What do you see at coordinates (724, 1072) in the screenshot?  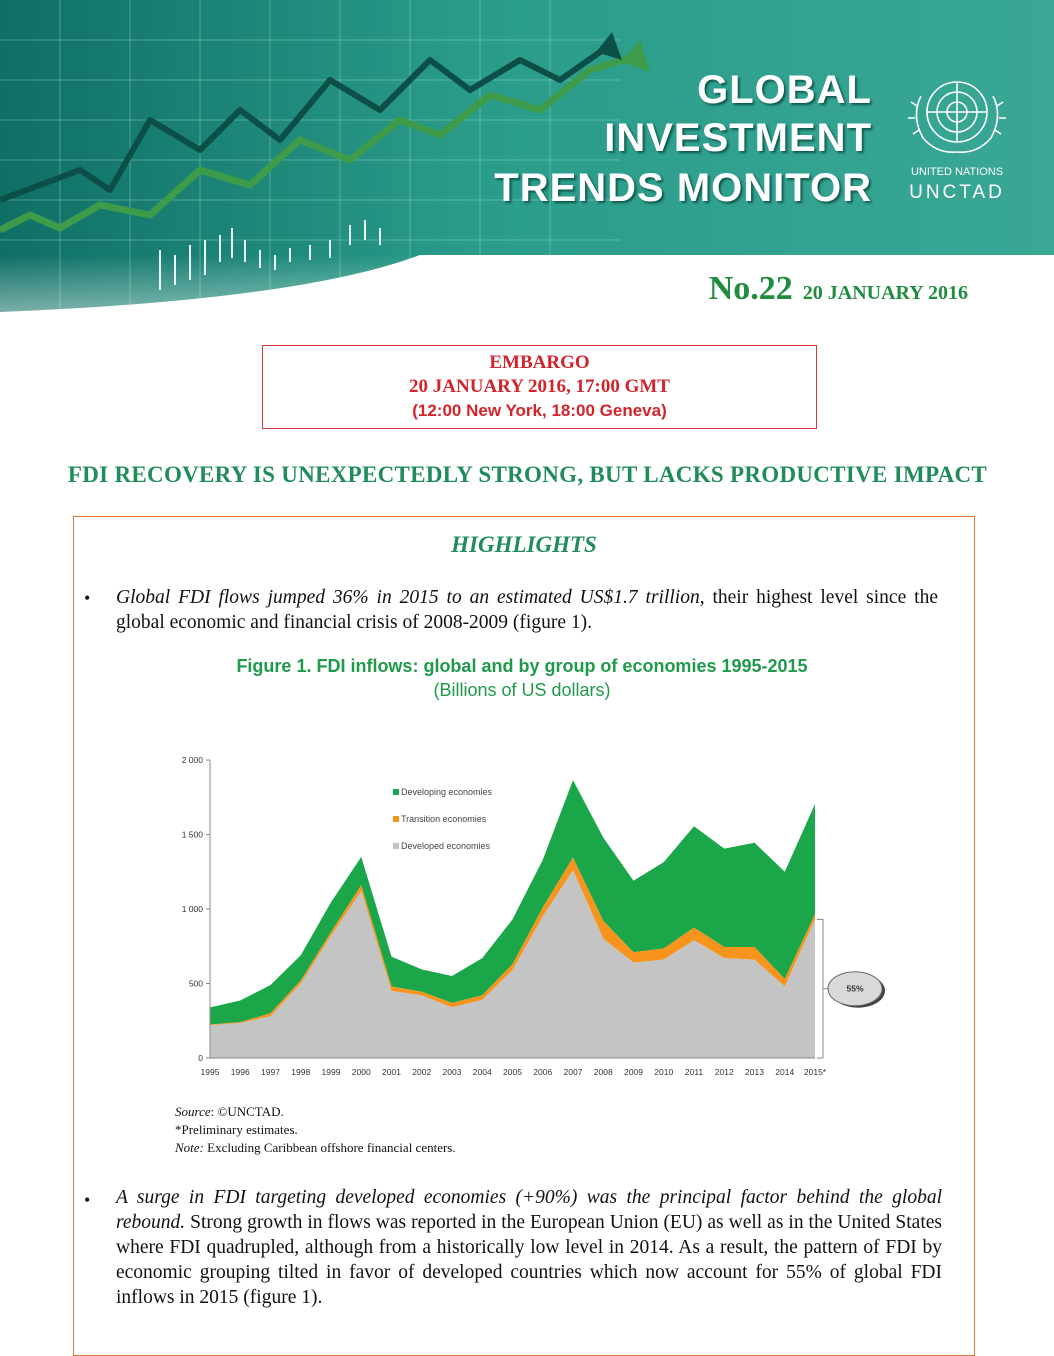 I see `x-tick-label: 2012` at bounding box center [724, 1072].